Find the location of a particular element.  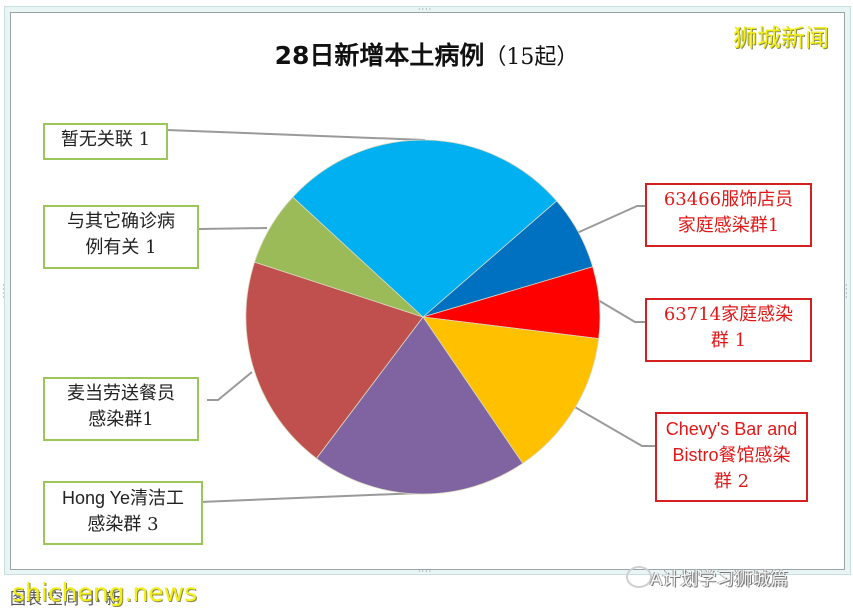

leader-line-zanwu is located at coordinates (296, 135).